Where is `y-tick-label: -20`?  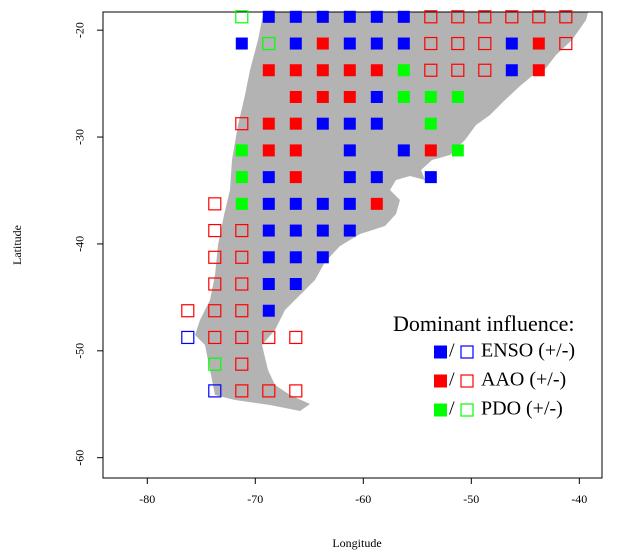 y-tick-label: -20 is located at coordinates (80, 30).